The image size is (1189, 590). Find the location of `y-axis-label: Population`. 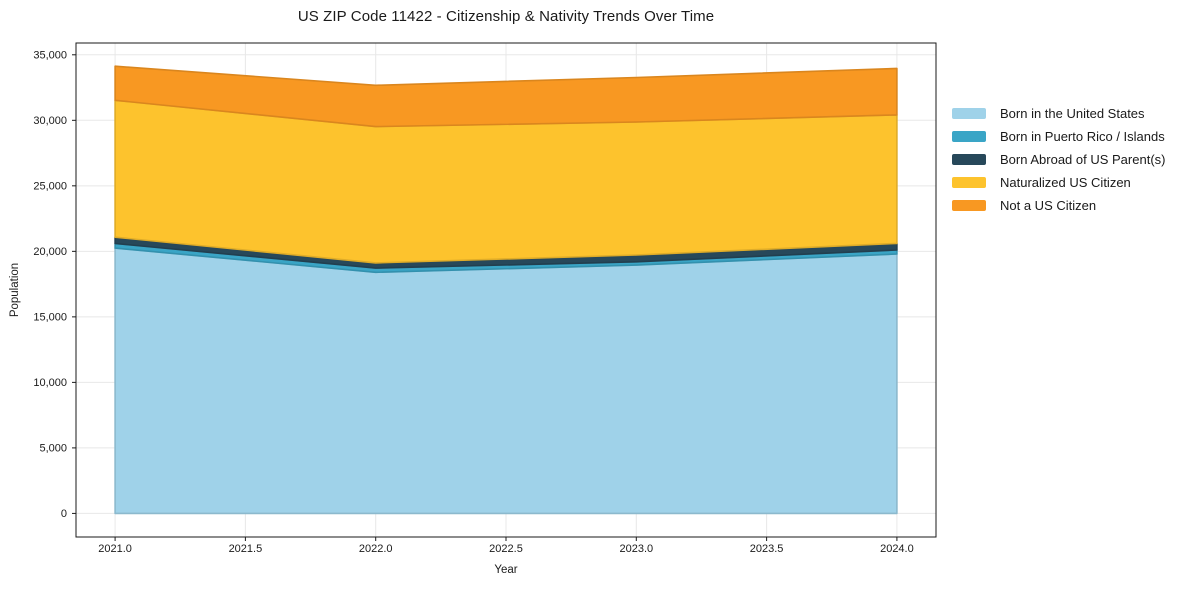

y-axis-label: Population is located at coordinates (15, 290).